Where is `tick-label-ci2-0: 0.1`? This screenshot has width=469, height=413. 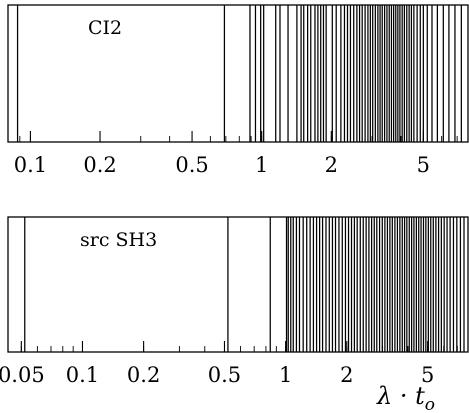
tick-label-ci2-0: 0.1 is located at coordinates (30, 165).